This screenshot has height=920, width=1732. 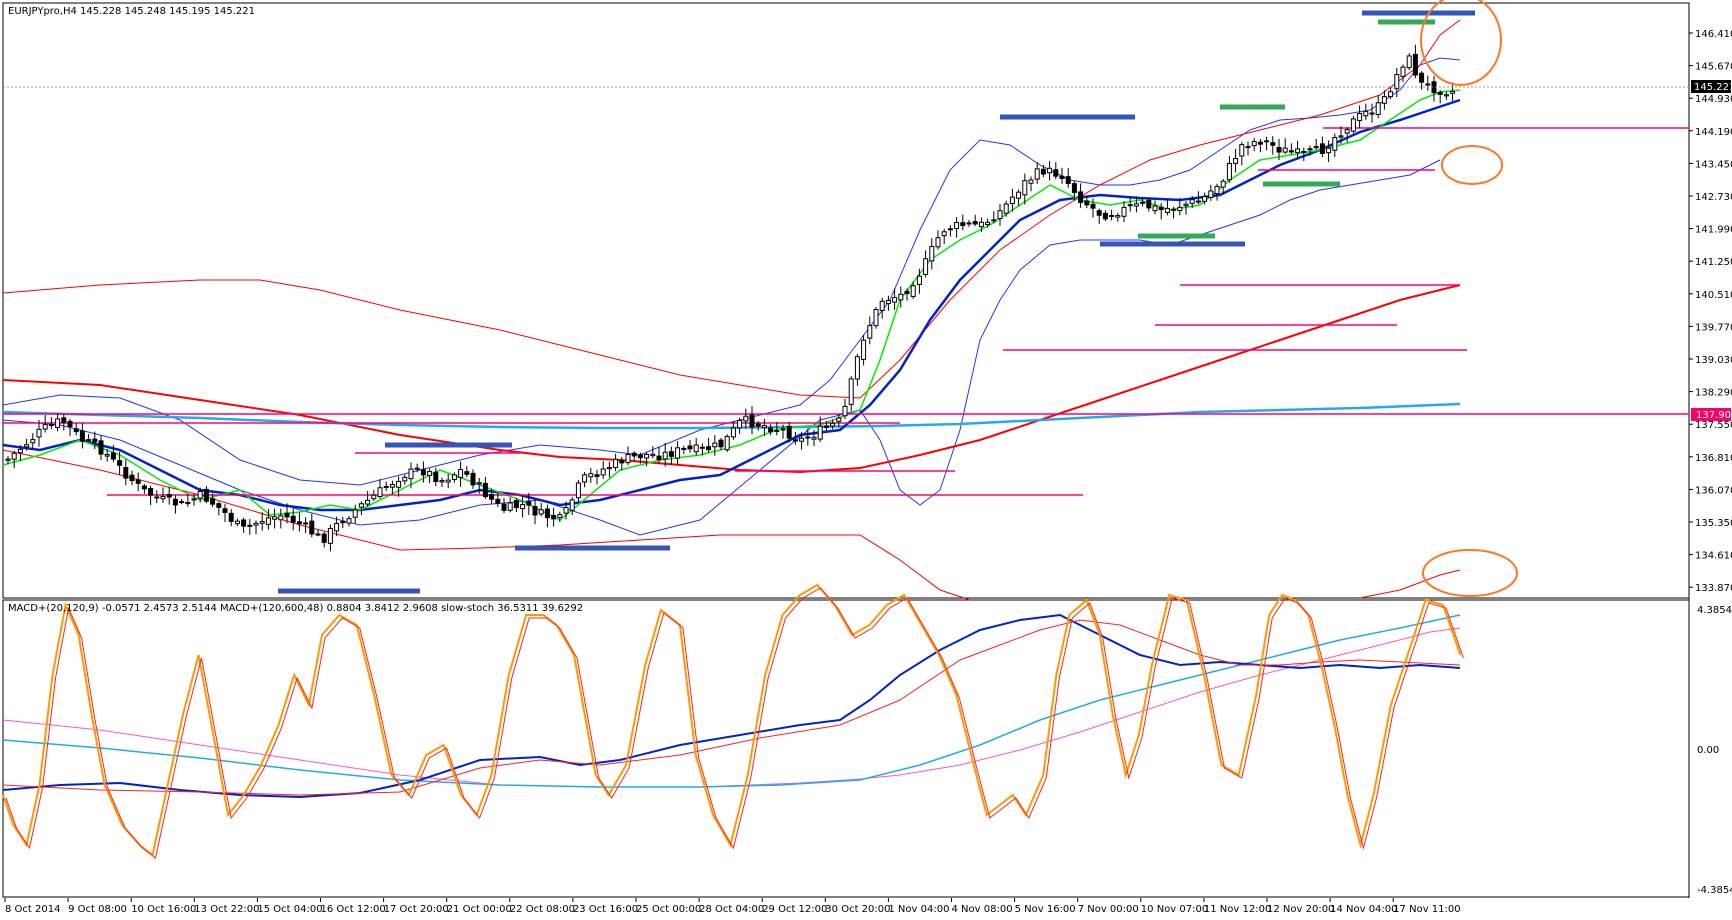 What do you see at coordinates (32, 909) in the screenshot?
I see `time-tick-label: 8 Oct 2014` at bounding box center [32, 909].